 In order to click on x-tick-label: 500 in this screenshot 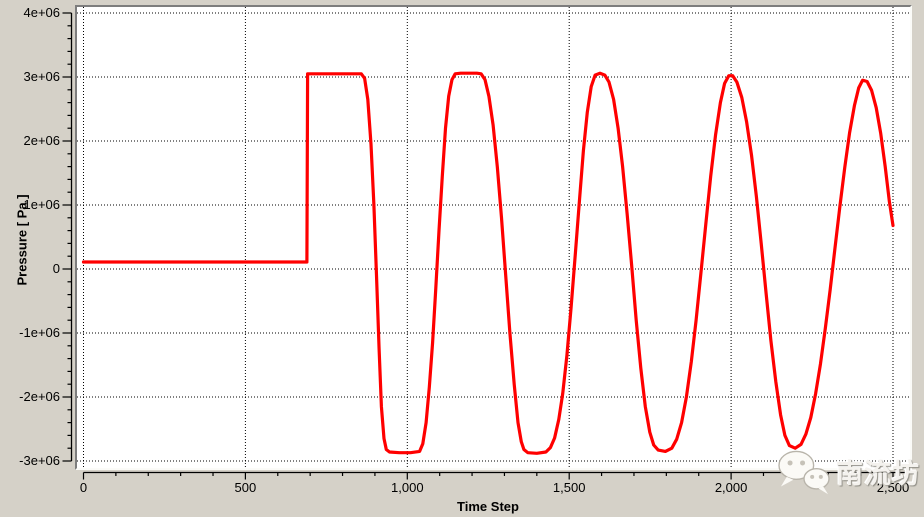, I will do `click(245, 487)`.